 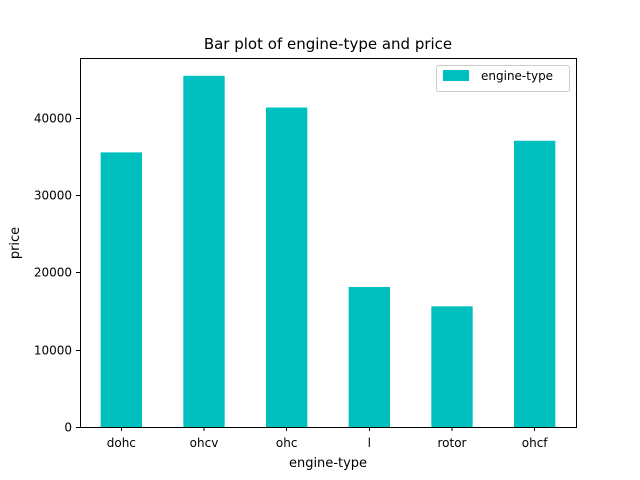 I want to click on legend-box, so click(x=503, y=78).